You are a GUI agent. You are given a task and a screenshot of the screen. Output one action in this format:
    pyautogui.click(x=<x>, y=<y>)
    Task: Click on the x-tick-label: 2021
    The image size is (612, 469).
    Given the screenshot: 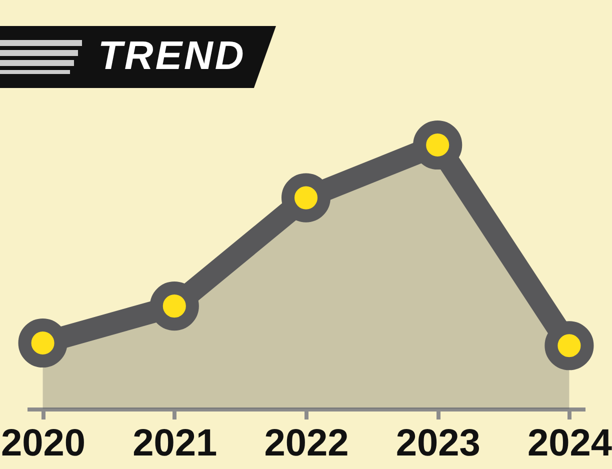 What is the action you would take?
    pyautogui.click(x=175, y=443)
    